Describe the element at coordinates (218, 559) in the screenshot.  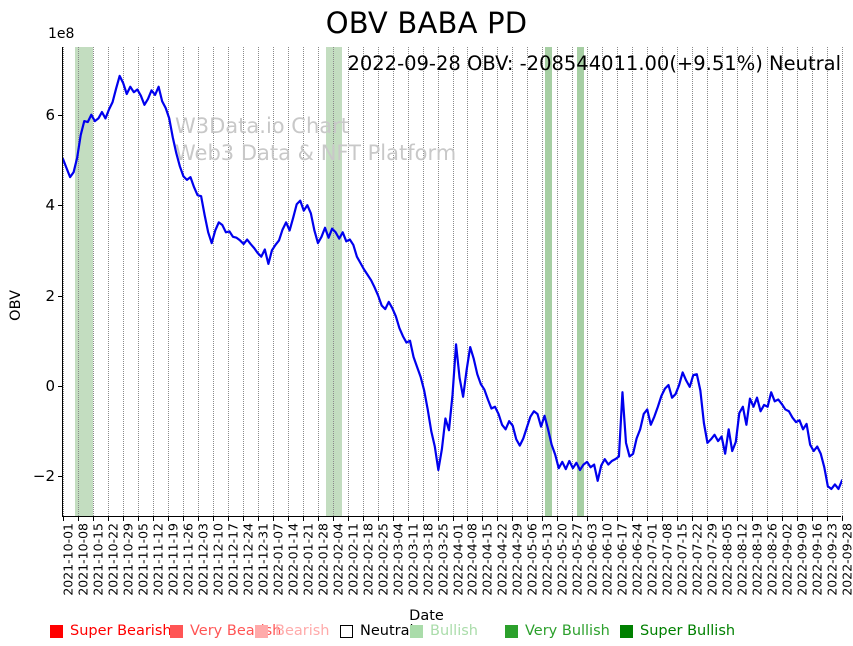
I see `x-tick-label: 2021-12-10` at that location.